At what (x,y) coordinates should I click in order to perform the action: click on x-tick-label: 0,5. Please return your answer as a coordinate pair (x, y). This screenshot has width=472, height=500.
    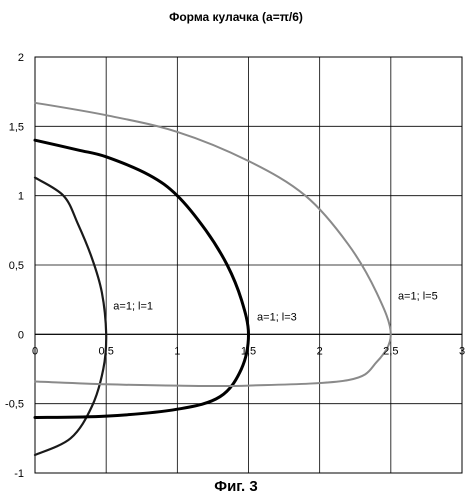
    Looking at the image, I should click on (106, 351).